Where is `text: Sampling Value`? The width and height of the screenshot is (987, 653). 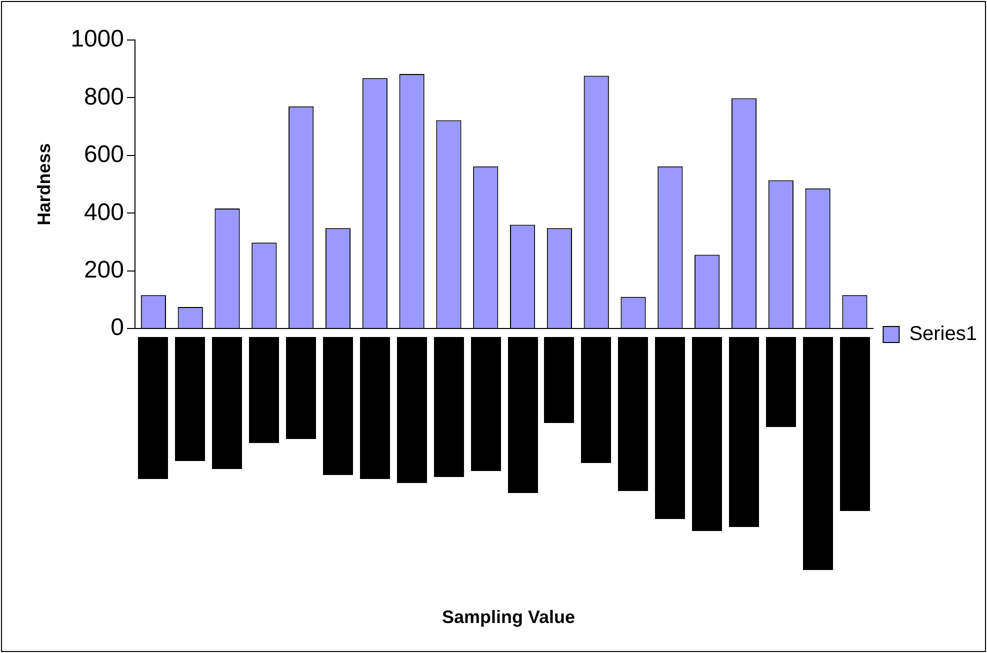 text: Sampling Value is located at coordinates (509, 617).